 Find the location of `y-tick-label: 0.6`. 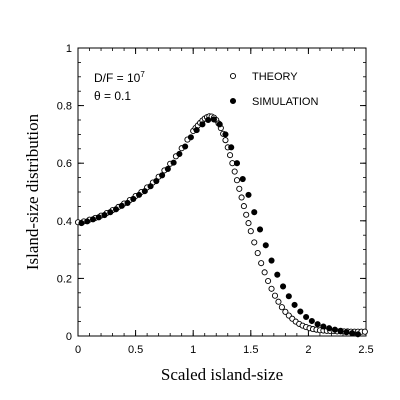

y-tick-label: 0.6 is located at coordinates (64, 164).